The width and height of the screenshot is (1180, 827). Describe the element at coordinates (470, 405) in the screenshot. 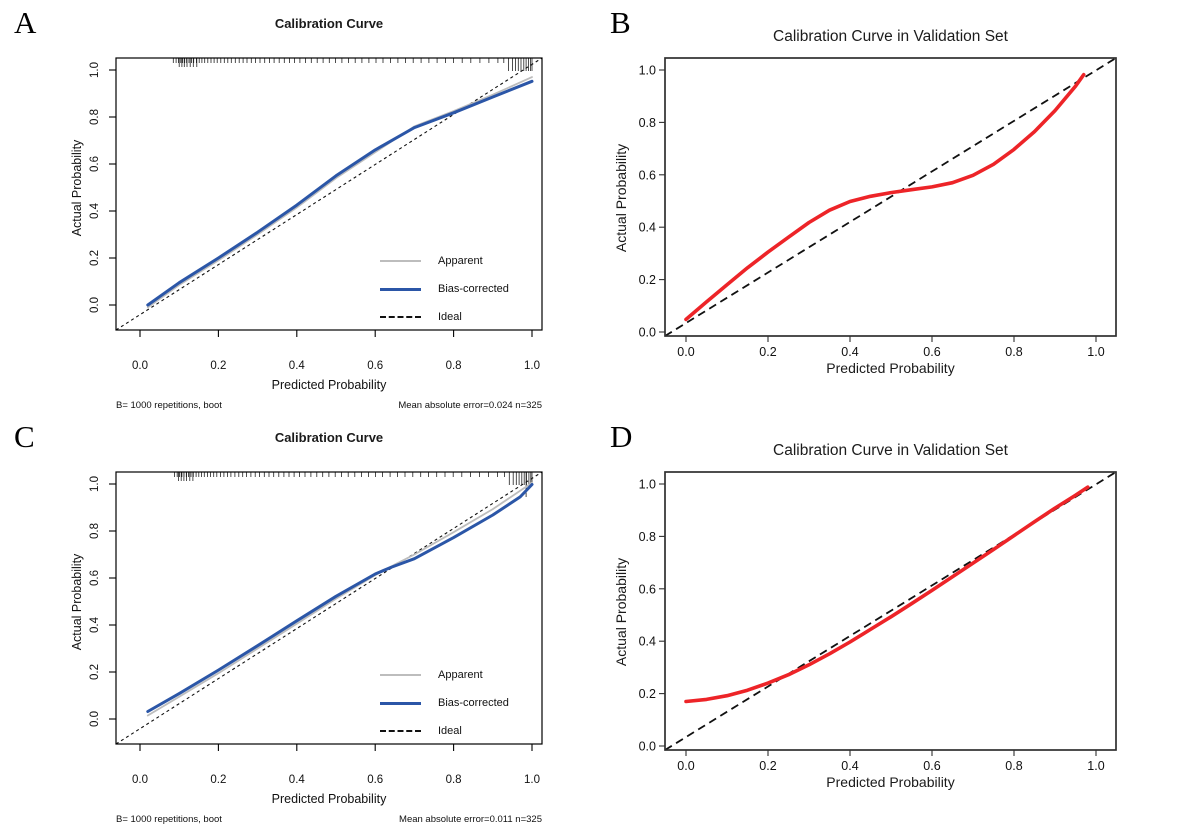

I see `panel-a-footer-right: Mean absolute error=0.024 n=325` at that location.